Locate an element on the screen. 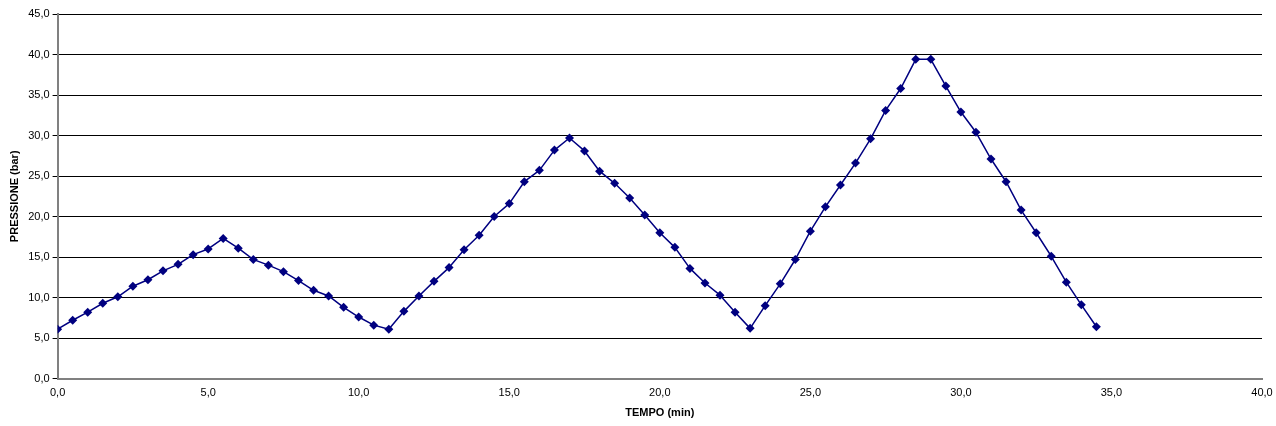  x-tick-label: 10,0 is located at coordinates (359, 392).